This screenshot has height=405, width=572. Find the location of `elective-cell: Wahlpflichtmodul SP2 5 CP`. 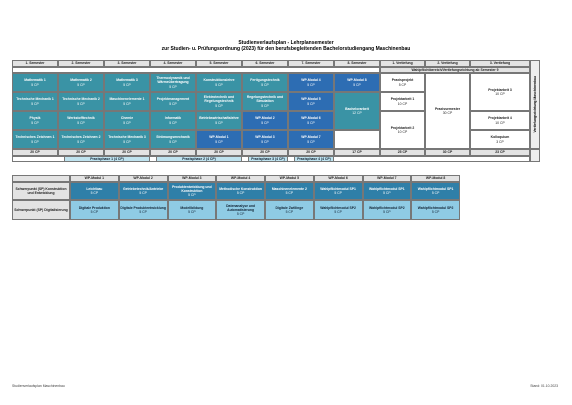

elective-cell: Wahlpflichtmodul SP2 5 CP is located at coordinates (435, 210).